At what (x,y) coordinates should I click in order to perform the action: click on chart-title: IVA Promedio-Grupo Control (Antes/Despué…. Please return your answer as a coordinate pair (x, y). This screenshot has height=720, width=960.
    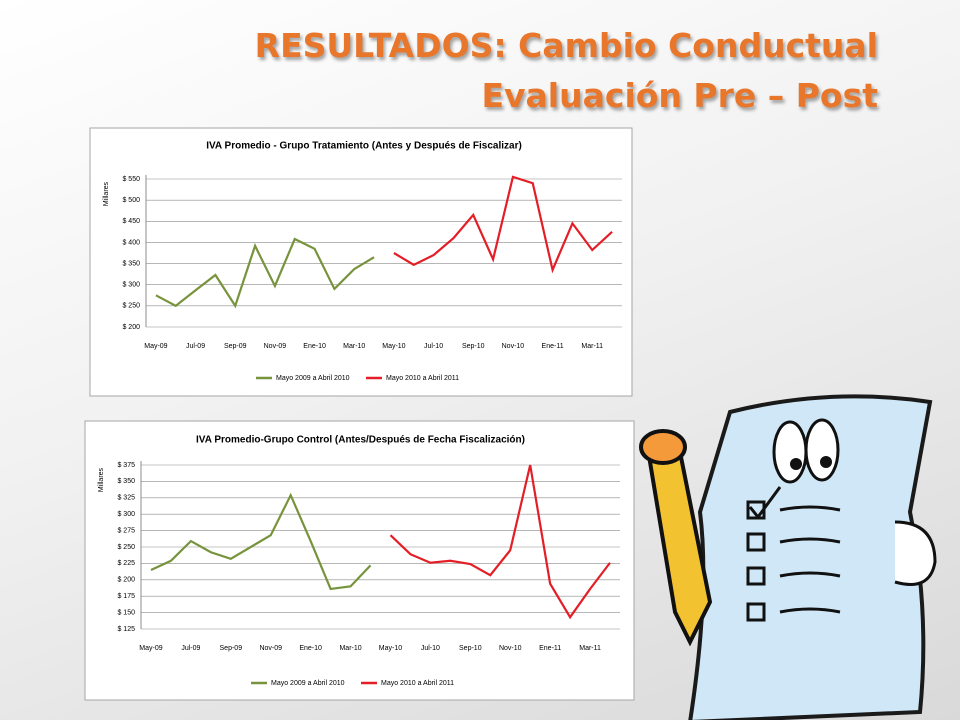
    Looking at the image, I should click on (360, 440).